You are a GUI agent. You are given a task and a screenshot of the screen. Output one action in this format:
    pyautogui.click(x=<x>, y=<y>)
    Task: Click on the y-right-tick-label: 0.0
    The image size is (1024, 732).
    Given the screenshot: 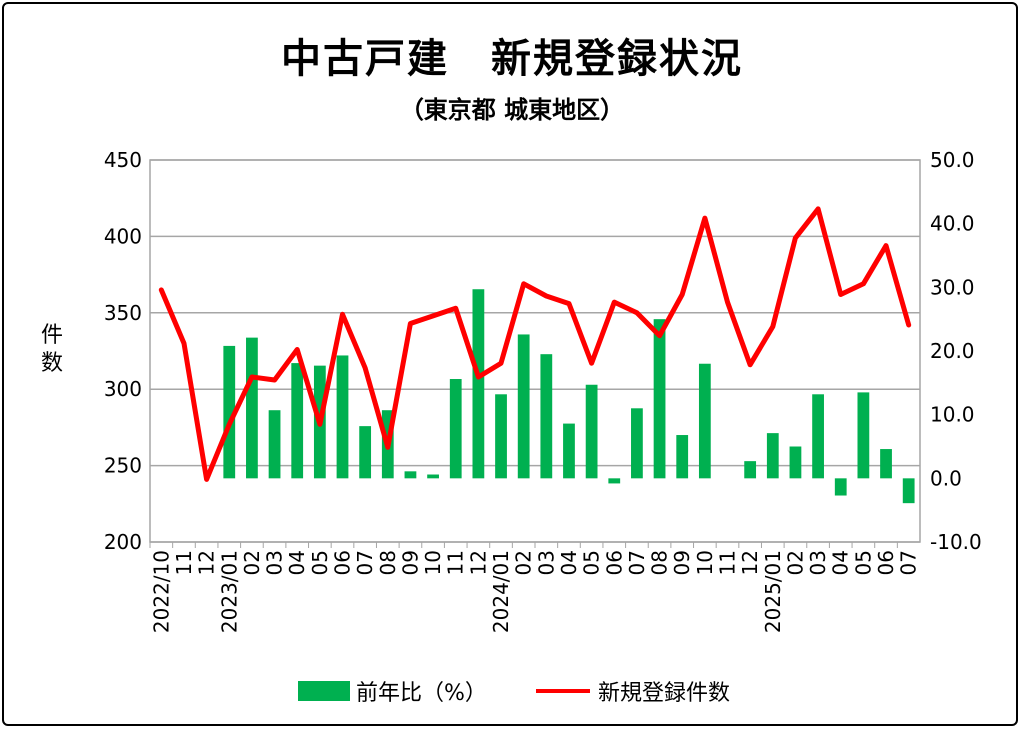 What is the action you would take?
    pyautogui.click(x=946, y=478)
    